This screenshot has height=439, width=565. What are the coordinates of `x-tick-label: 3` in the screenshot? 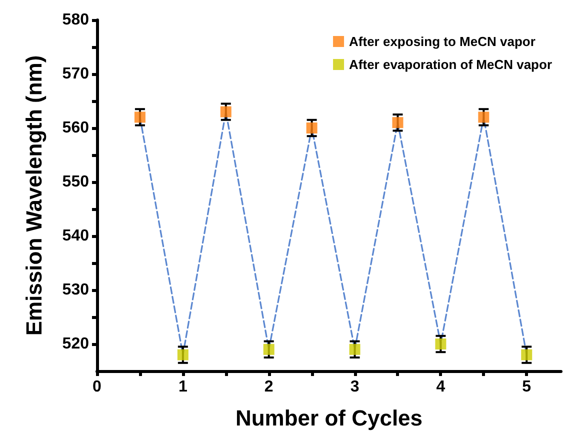 It's located at (355, 387).